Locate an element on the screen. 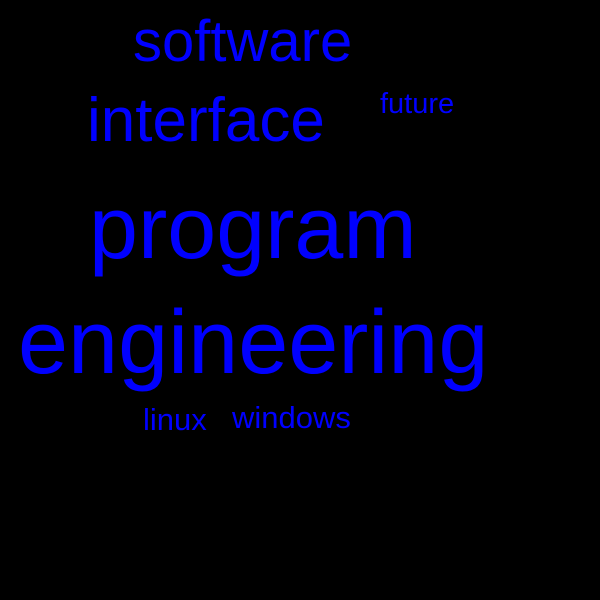  word-software: software is located at coordinates (243, 41).